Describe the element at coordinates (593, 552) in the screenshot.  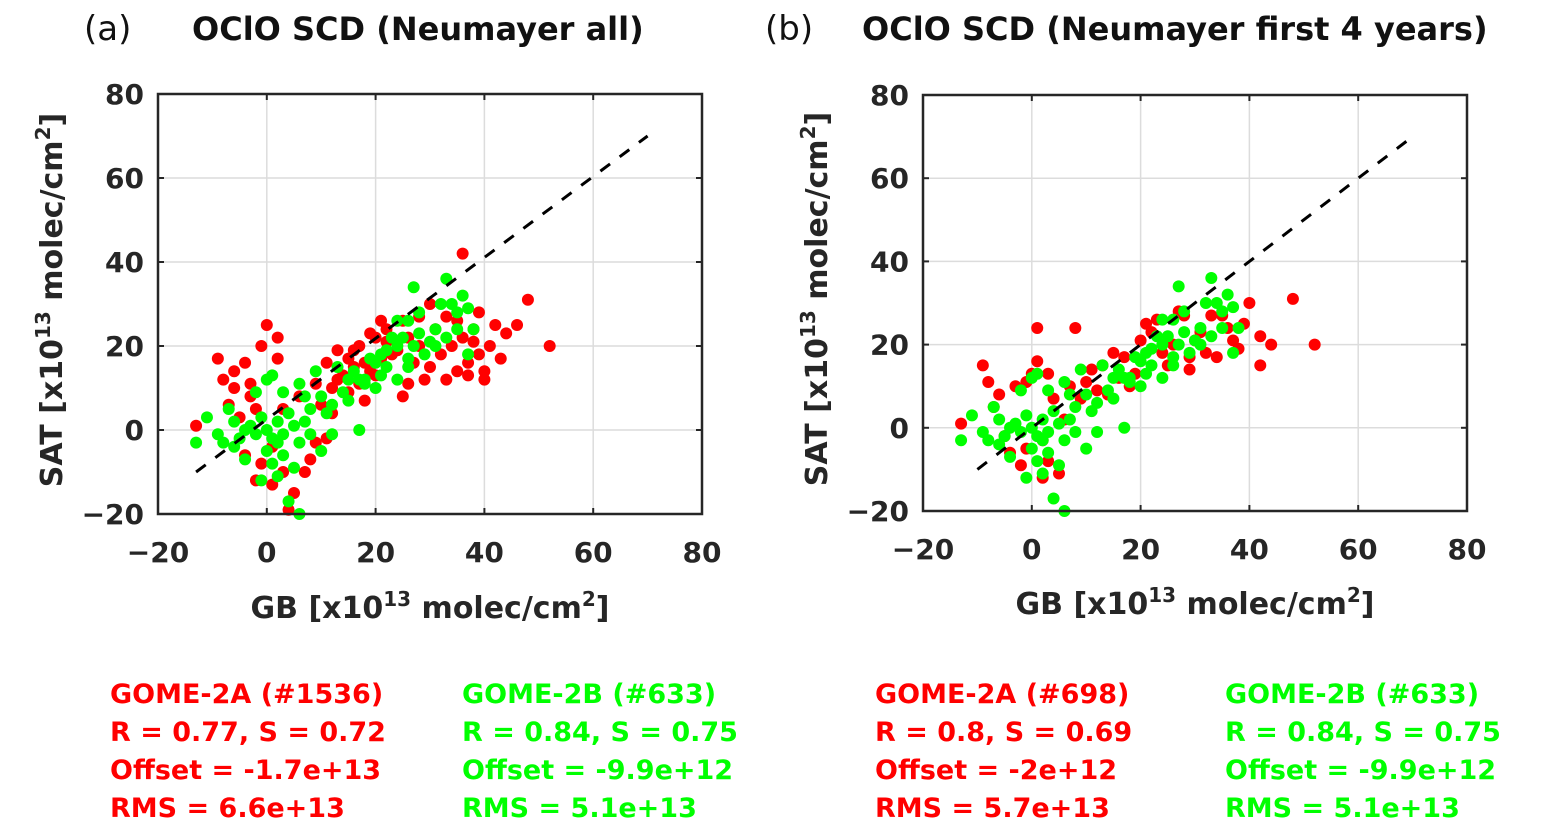
I see `x-tick-label: 60` at that location.